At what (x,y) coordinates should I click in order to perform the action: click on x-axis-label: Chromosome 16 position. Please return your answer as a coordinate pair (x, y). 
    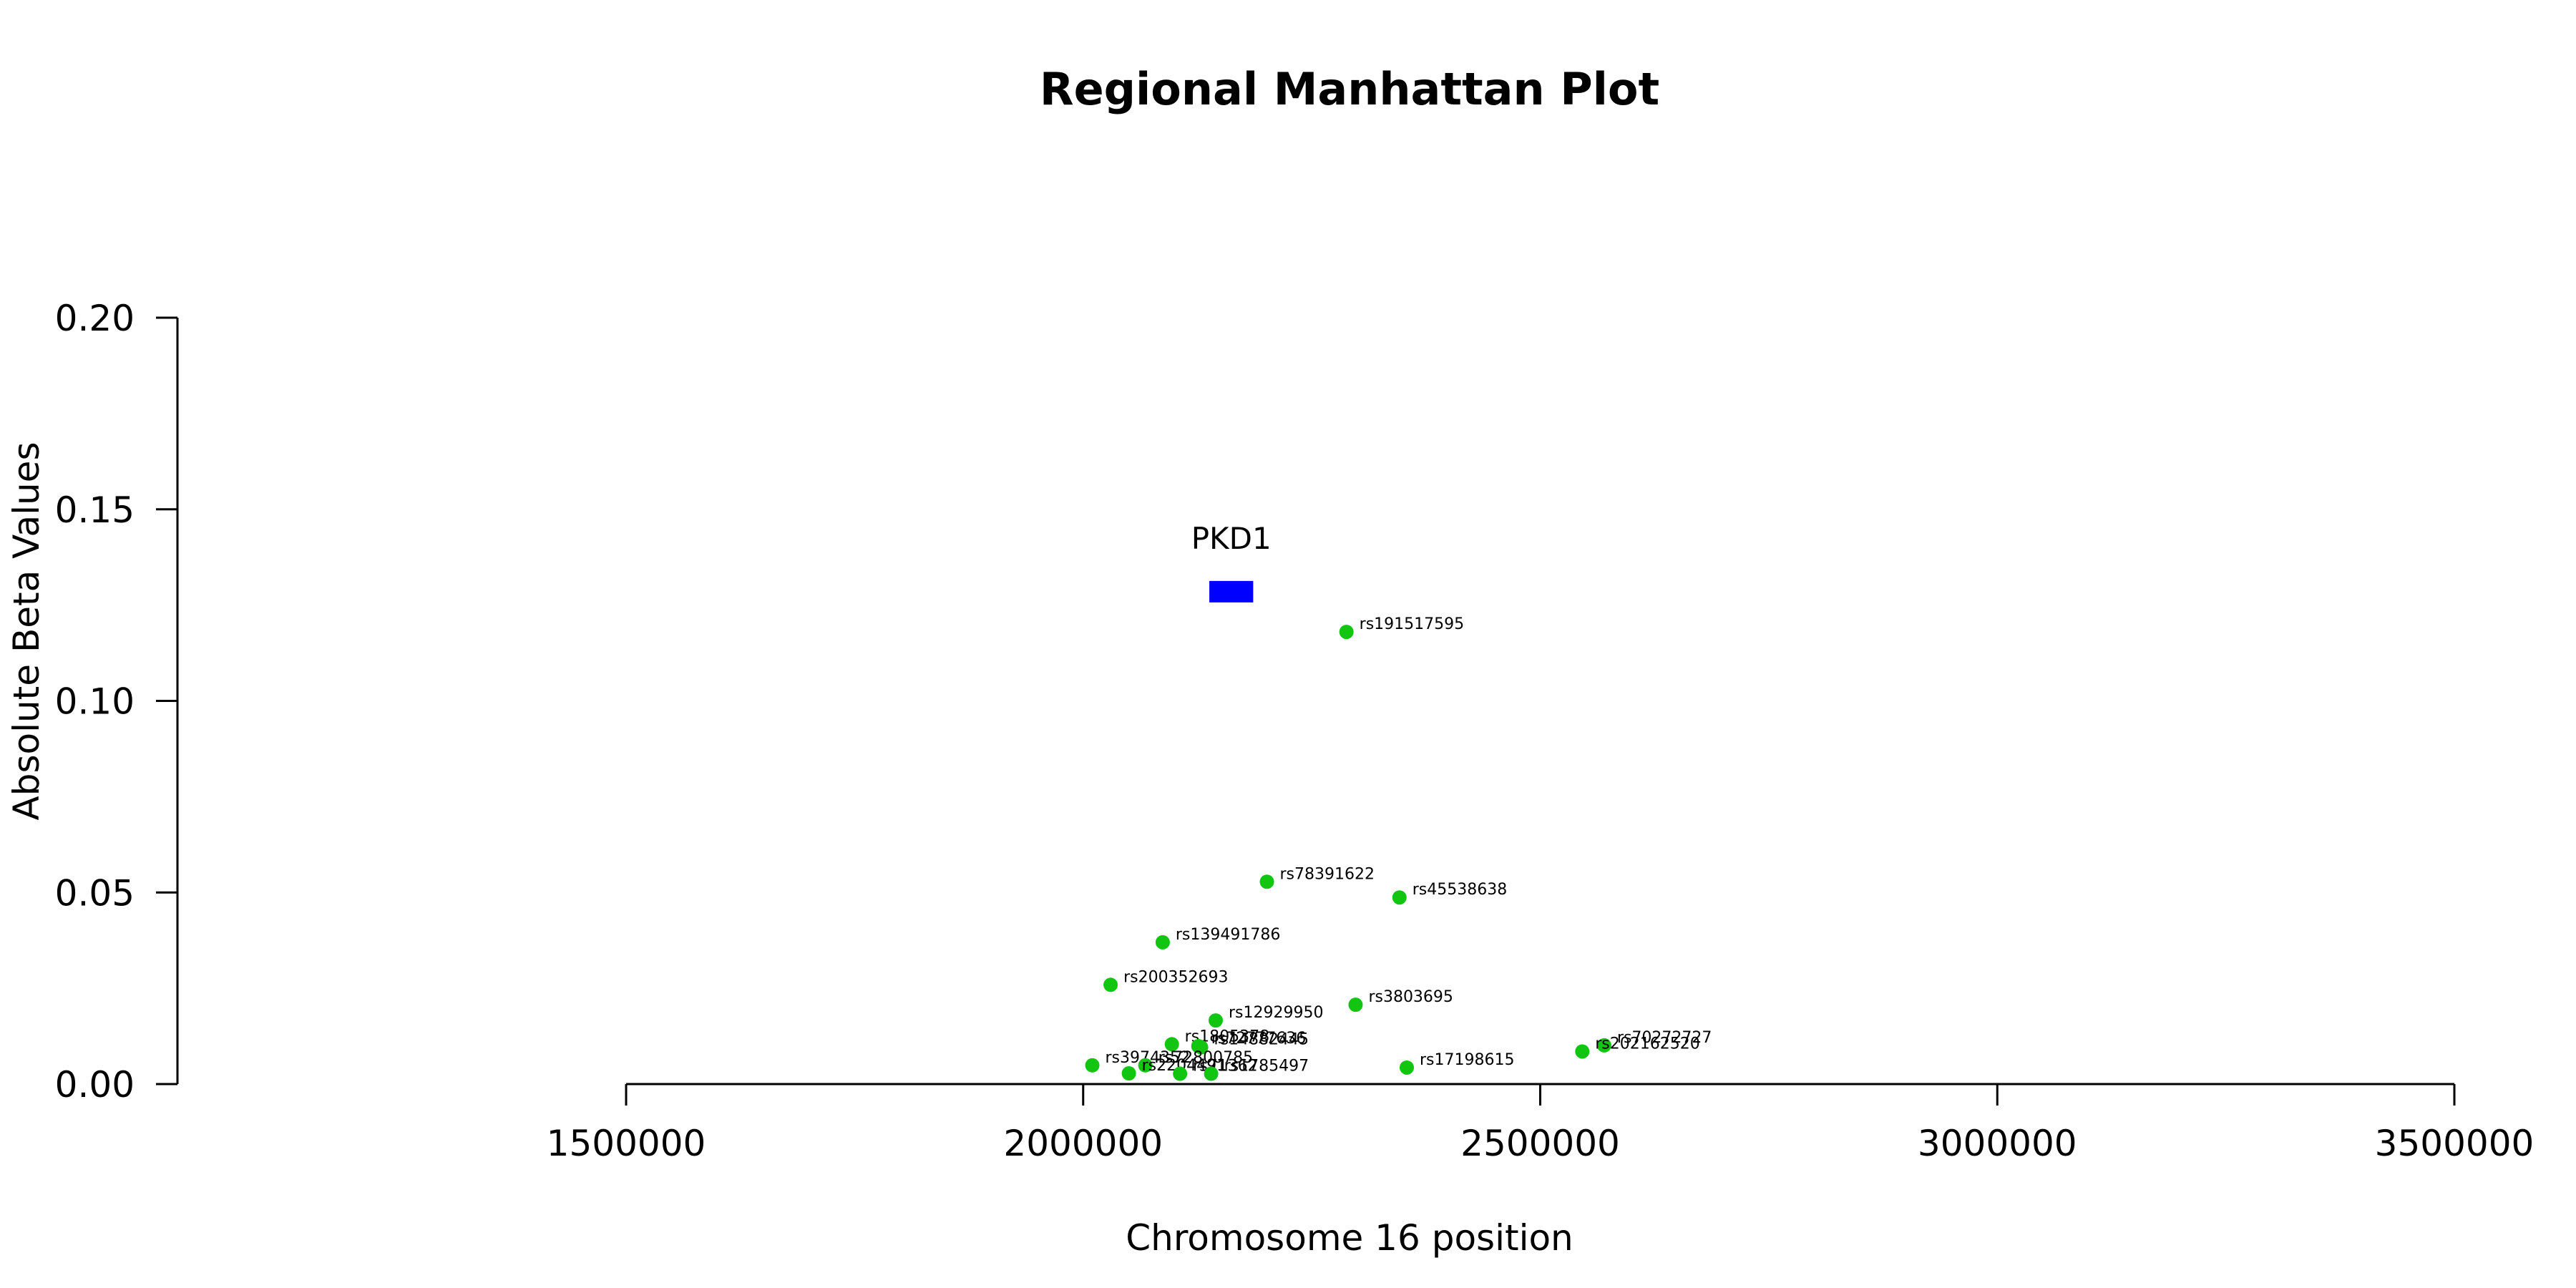
    Looking at the image, I should click on (1350, 1238).